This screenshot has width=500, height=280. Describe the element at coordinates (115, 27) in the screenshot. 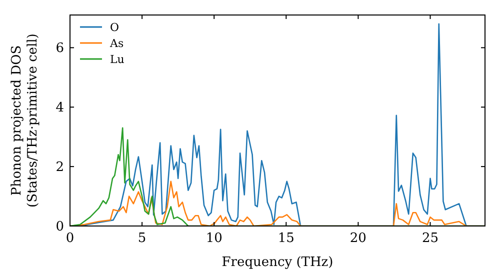

I see `legend-label: O` at that location.